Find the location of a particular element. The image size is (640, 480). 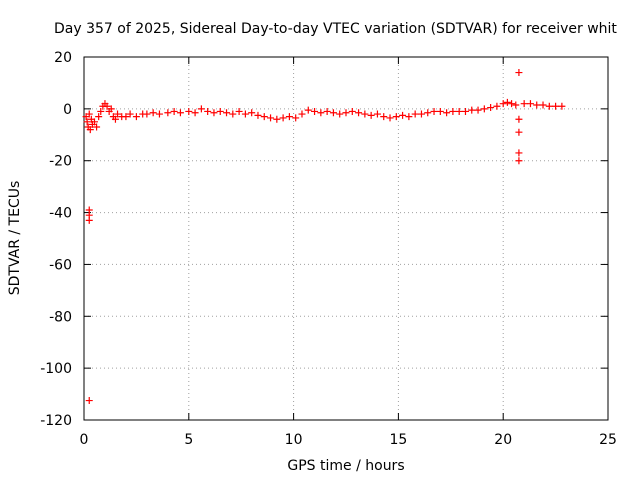

y-axis-label: SDTVAR / TECUs is located at coordinates (15, 238).